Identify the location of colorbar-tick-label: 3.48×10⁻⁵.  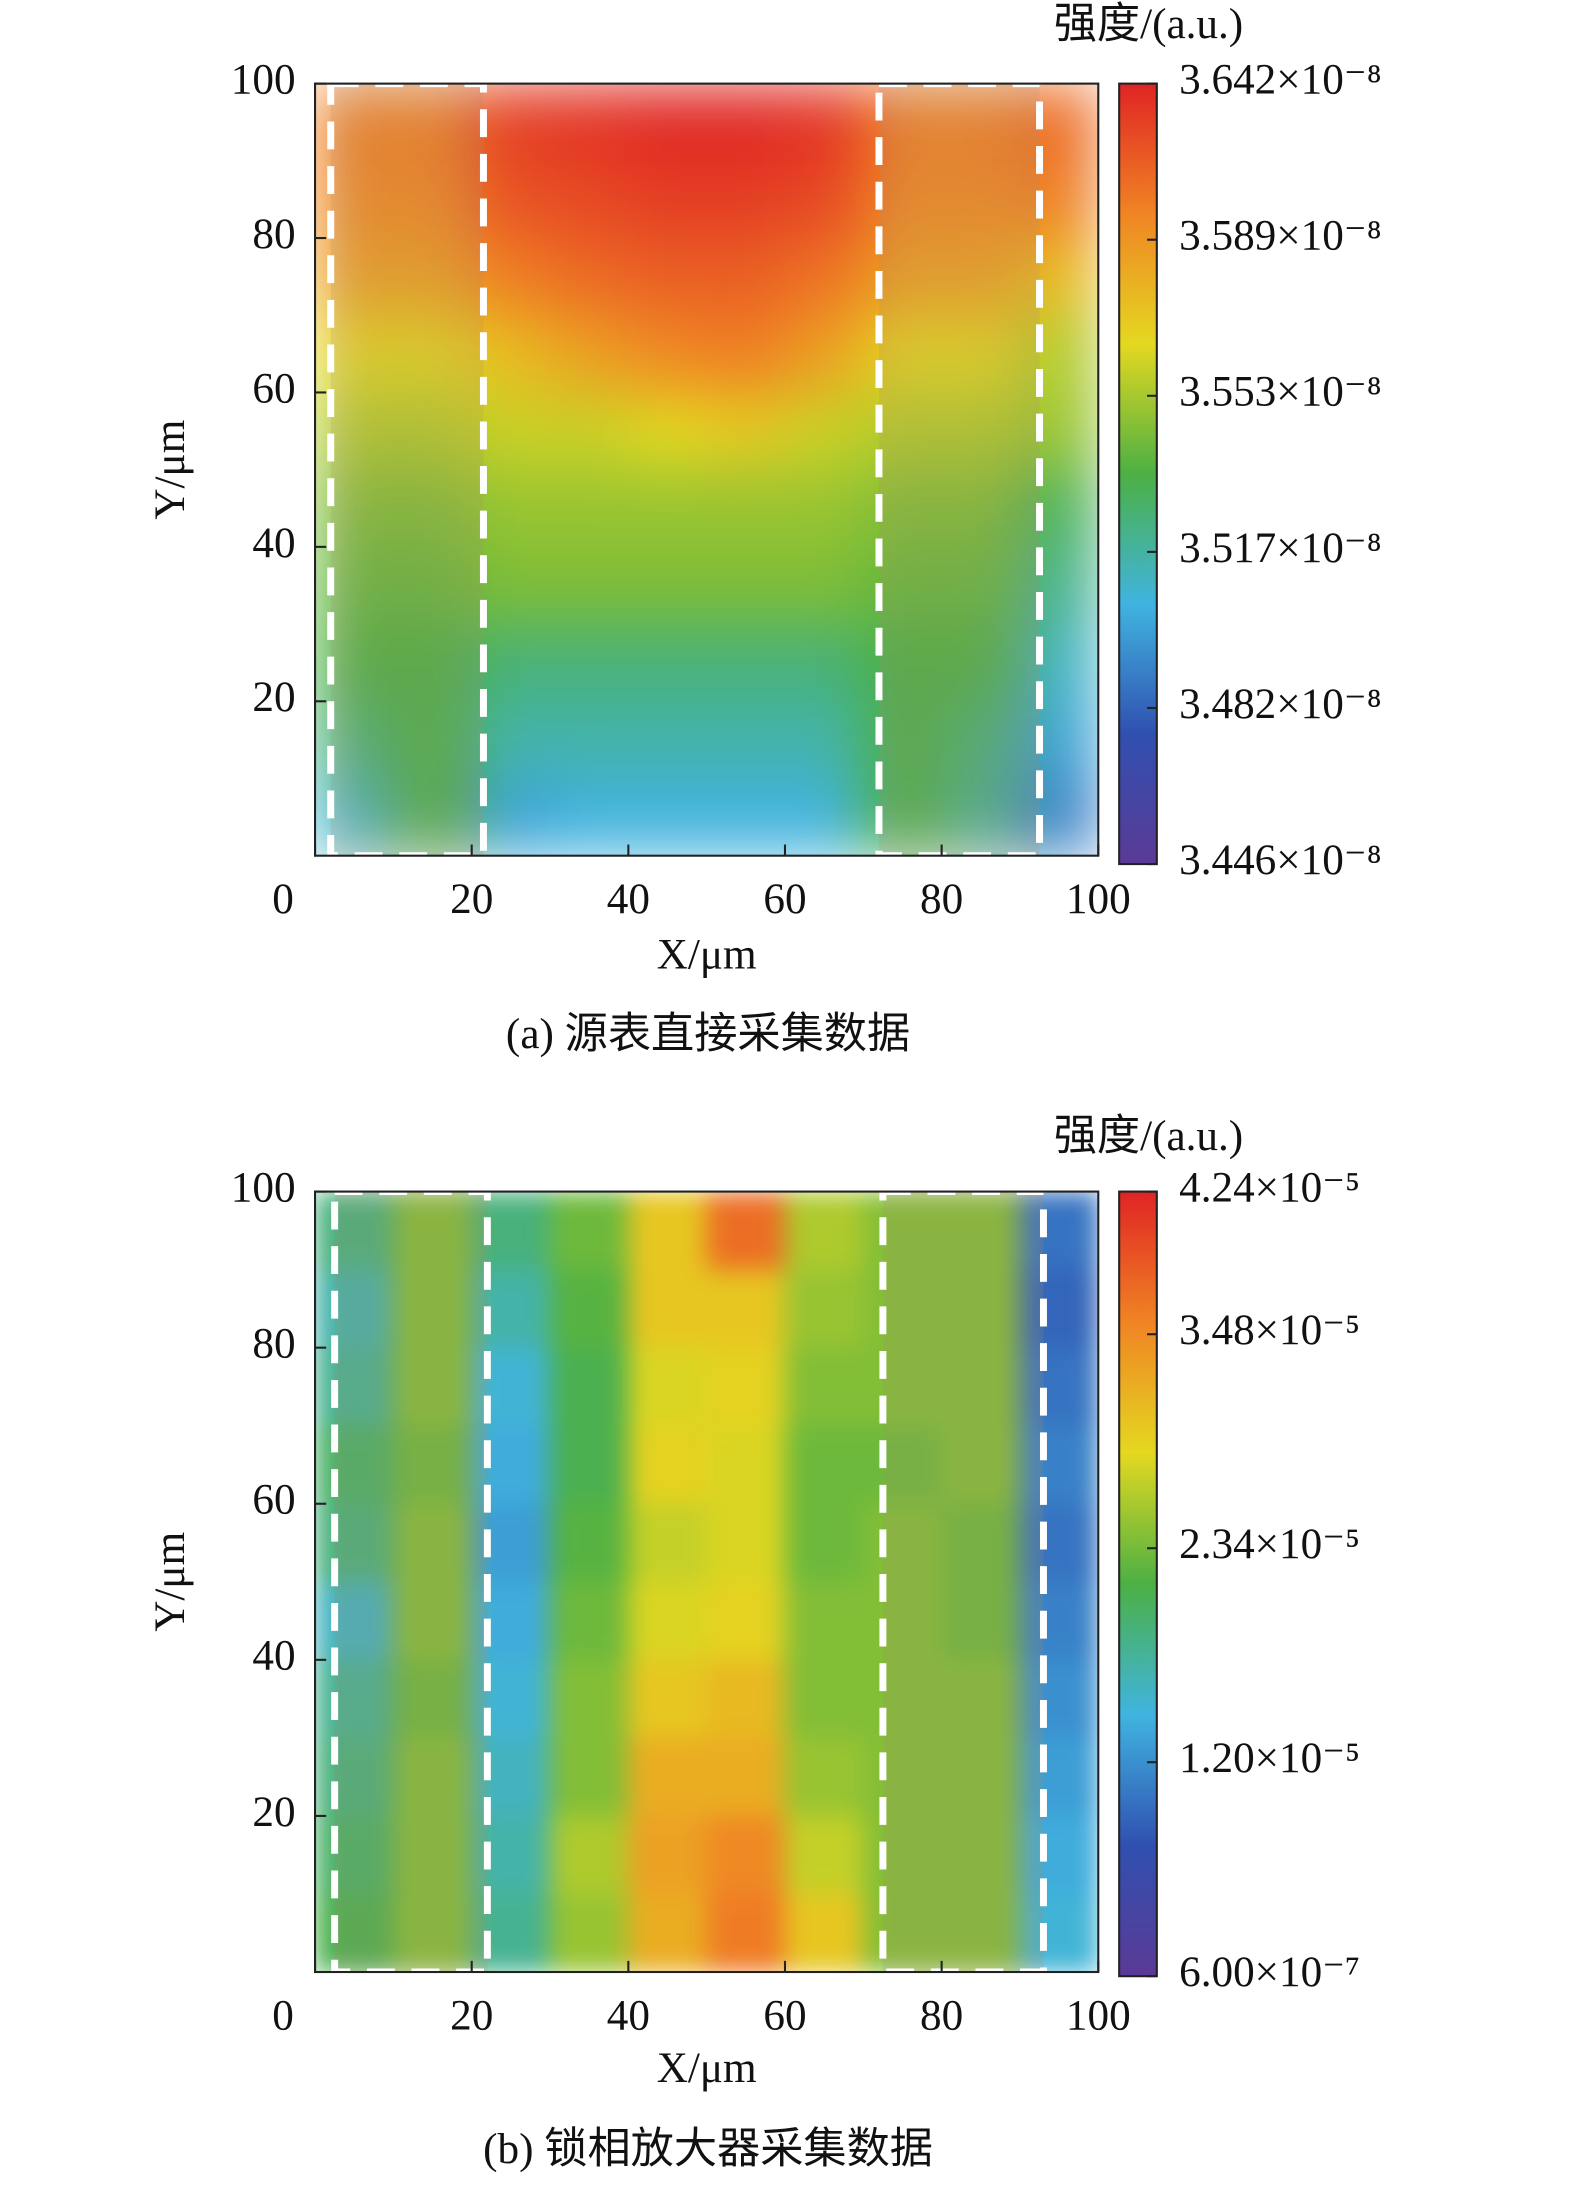
(1269, 1330).